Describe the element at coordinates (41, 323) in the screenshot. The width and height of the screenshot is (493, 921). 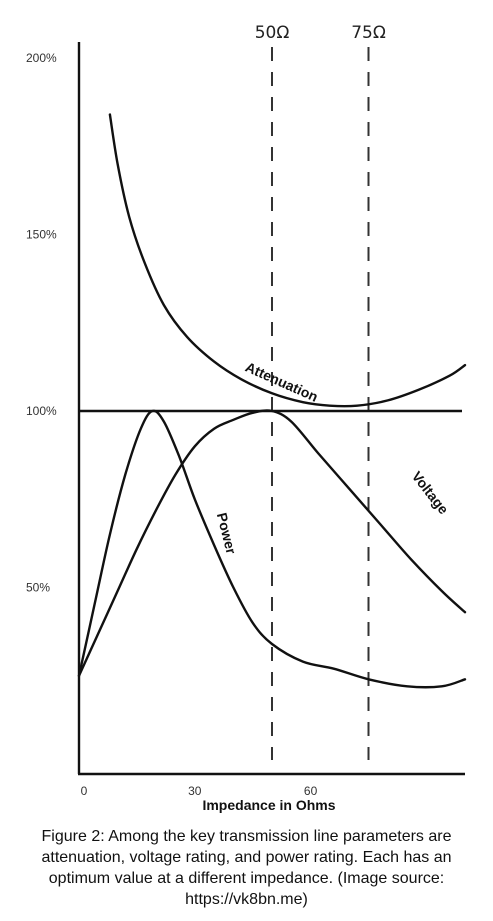
I see `y-tick-labels: 200% 150% 100% 50%` at that location.